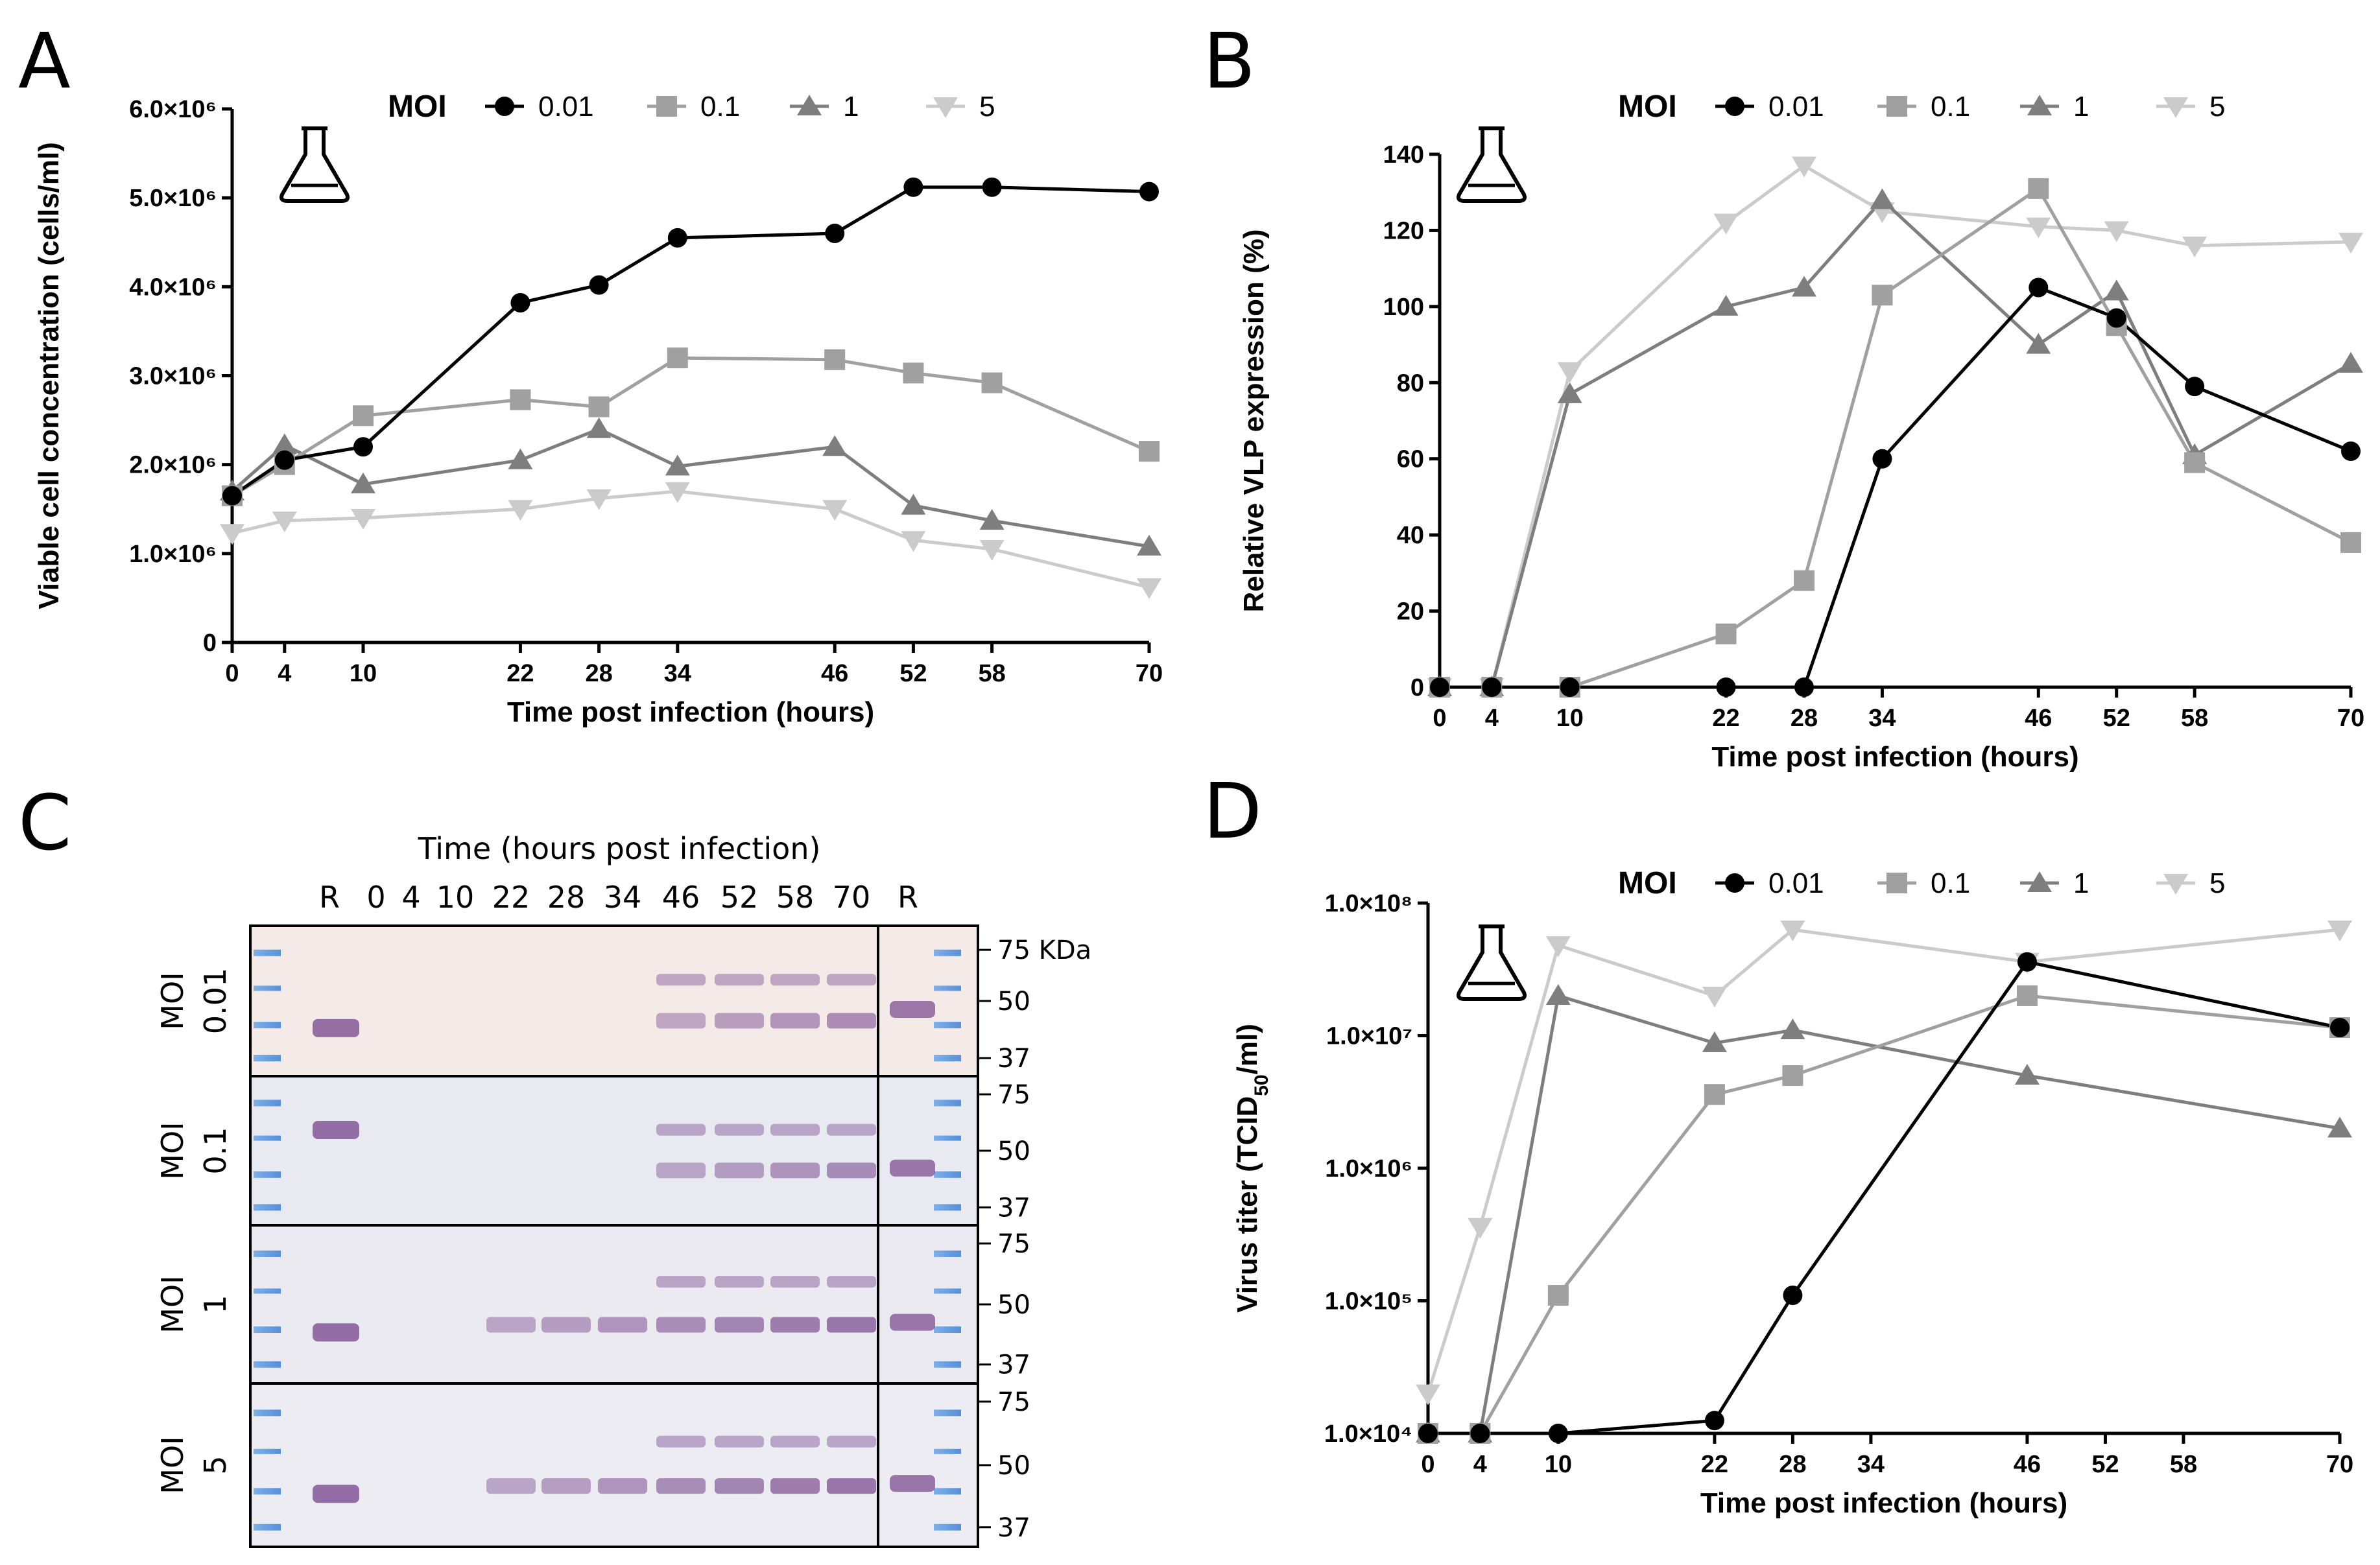 The height and width of the screenshot is (1565, 2380). I want to click on lane-label: 4, so click(411, 897).